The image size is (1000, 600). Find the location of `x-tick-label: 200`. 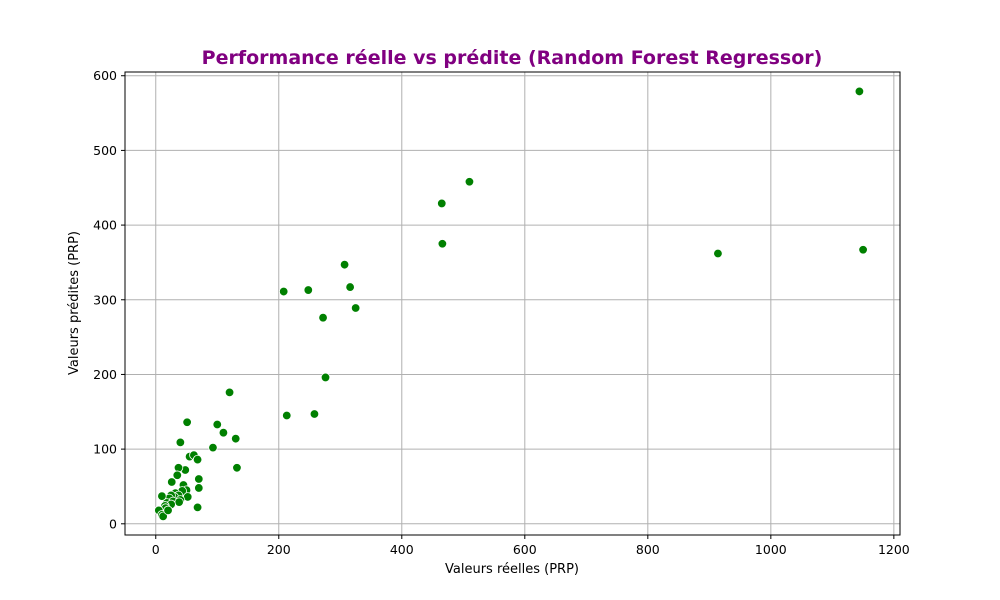

x-tick-label: 200 is located at coordinates (279, 549).